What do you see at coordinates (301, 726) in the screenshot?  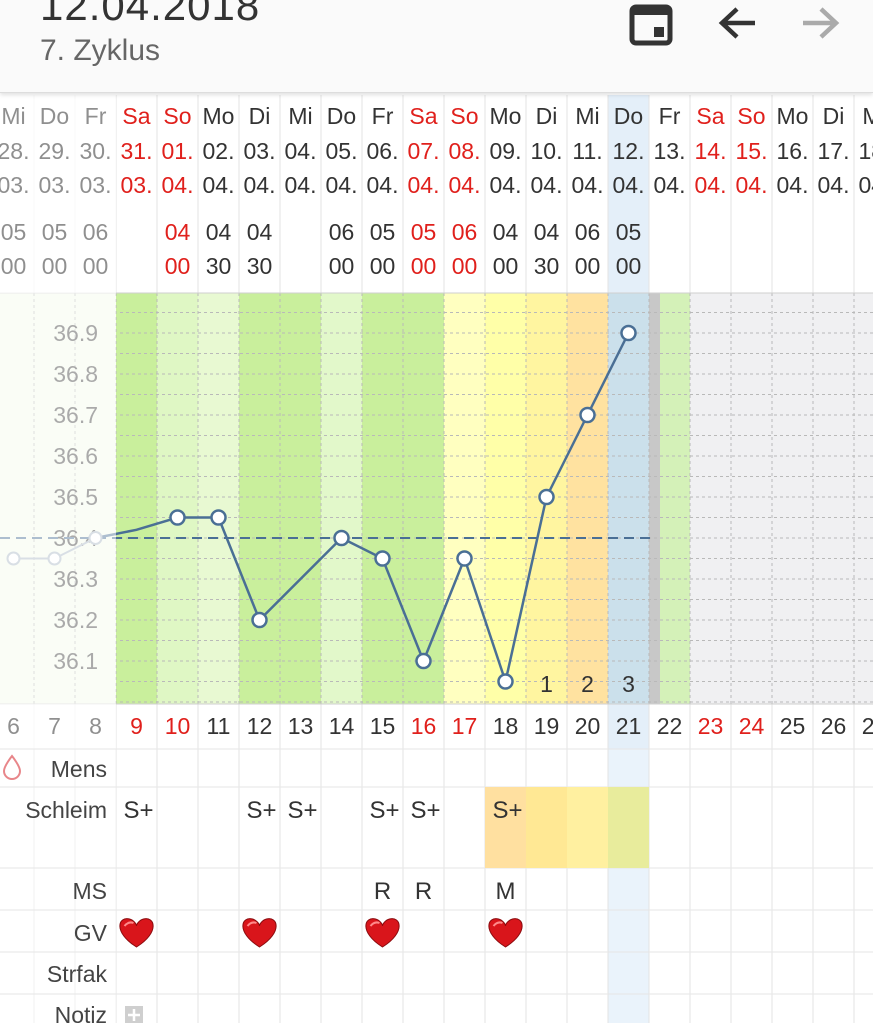 I see `cycle-day-number: 13` at bounding box center [301, 726].